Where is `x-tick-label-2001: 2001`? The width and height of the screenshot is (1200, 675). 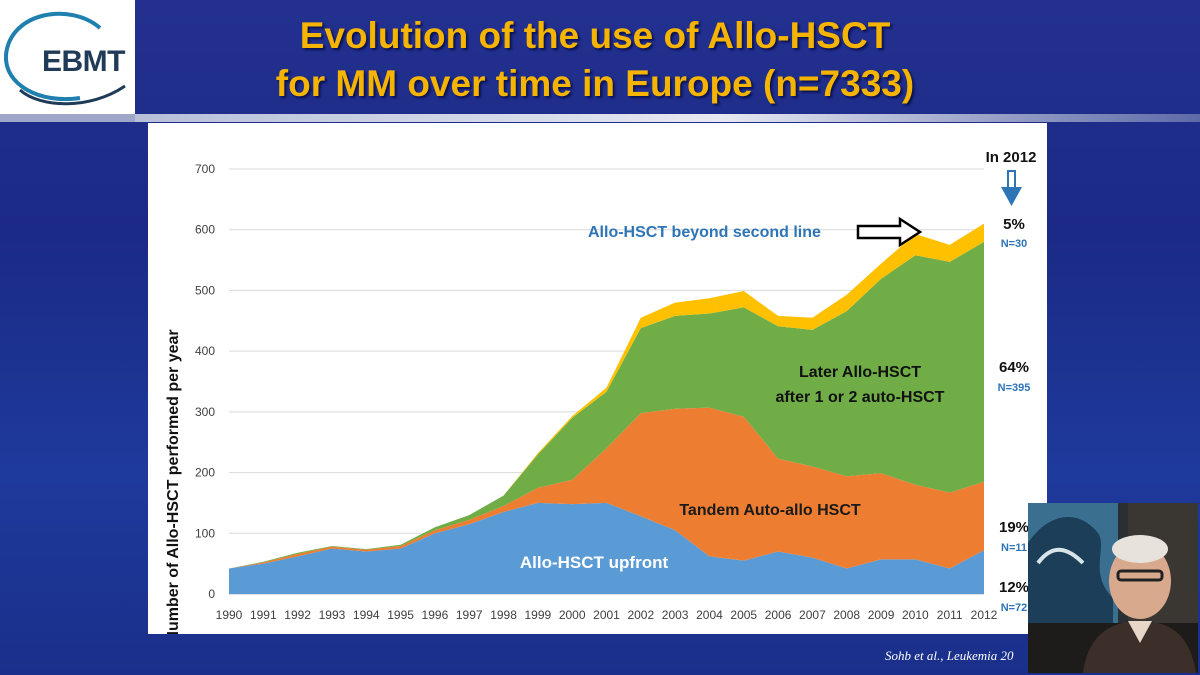
x-tick-label-2001: 2001 is located at coordinates (606, 615).